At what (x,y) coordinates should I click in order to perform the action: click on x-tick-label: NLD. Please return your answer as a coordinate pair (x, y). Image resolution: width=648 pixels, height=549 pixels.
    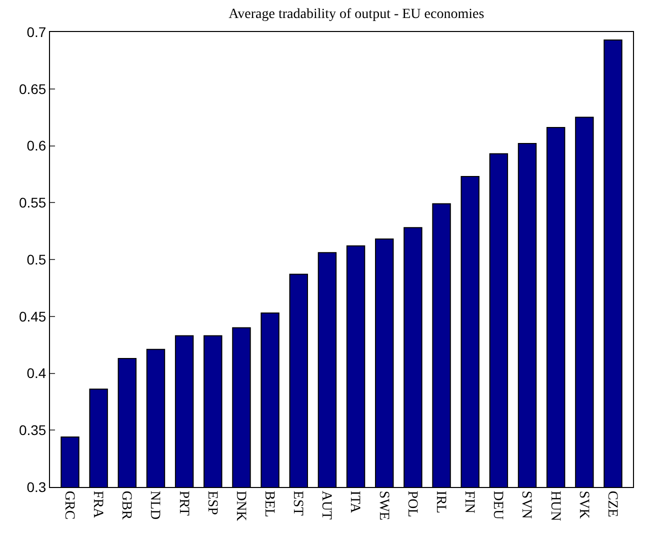
    Looking at the image, I should click on (154, 505).